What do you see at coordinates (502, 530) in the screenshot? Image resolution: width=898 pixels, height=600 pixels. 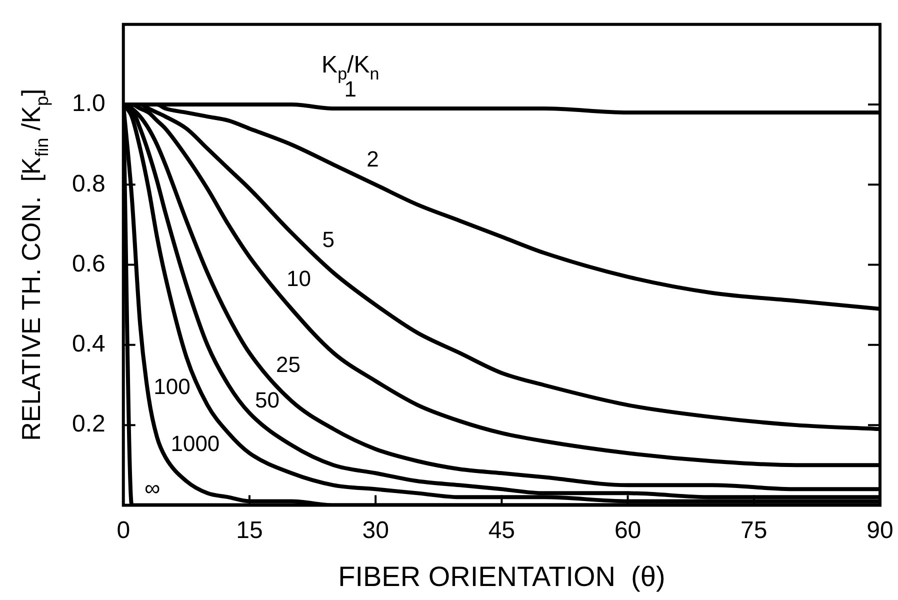 I see `x-tick-label: 45` at bounding box center [502, 530].